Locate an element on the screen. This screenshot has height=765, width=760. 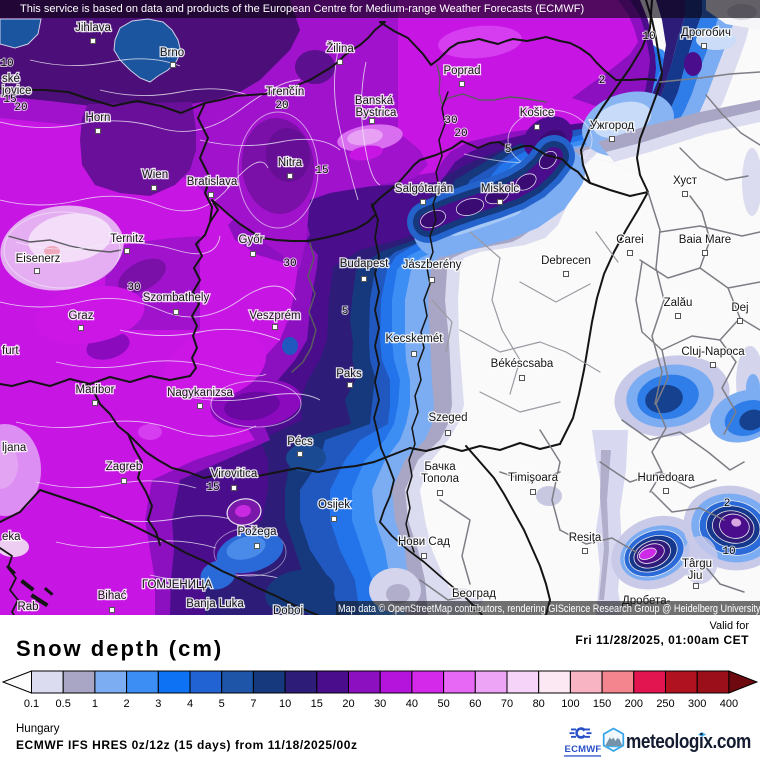
svg-text: Bratislava is located at coordinates (212, 182).